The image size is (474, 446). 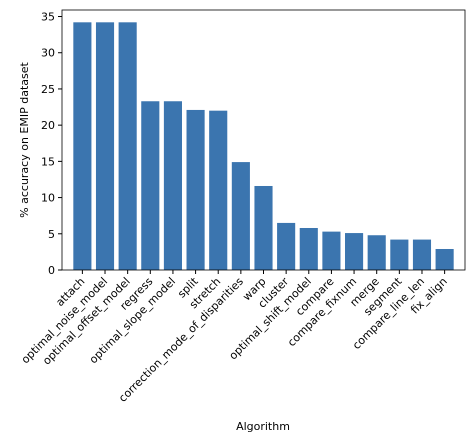 What do you see at coordinates (48, 53) in the screenshot?
I see `y-tick-label: 30` at bounding box center [48, 53].